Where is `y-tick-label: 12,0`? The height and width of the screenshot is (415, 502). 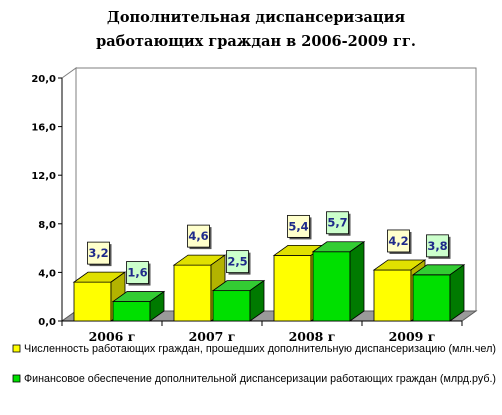
y-tick-label: 12,0 is located at coordinates (43, 176).